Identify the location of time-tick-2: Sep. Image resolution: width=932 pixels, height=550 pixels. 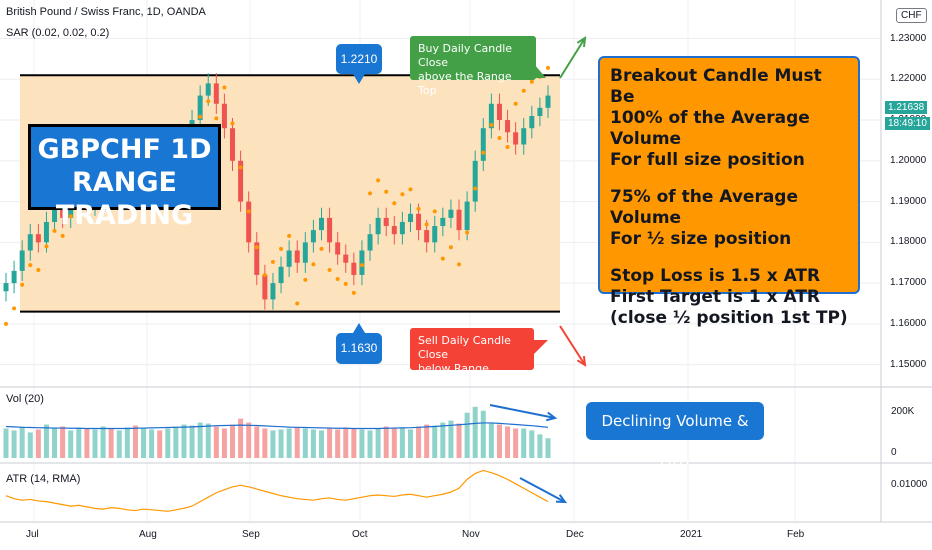
(251, 534).